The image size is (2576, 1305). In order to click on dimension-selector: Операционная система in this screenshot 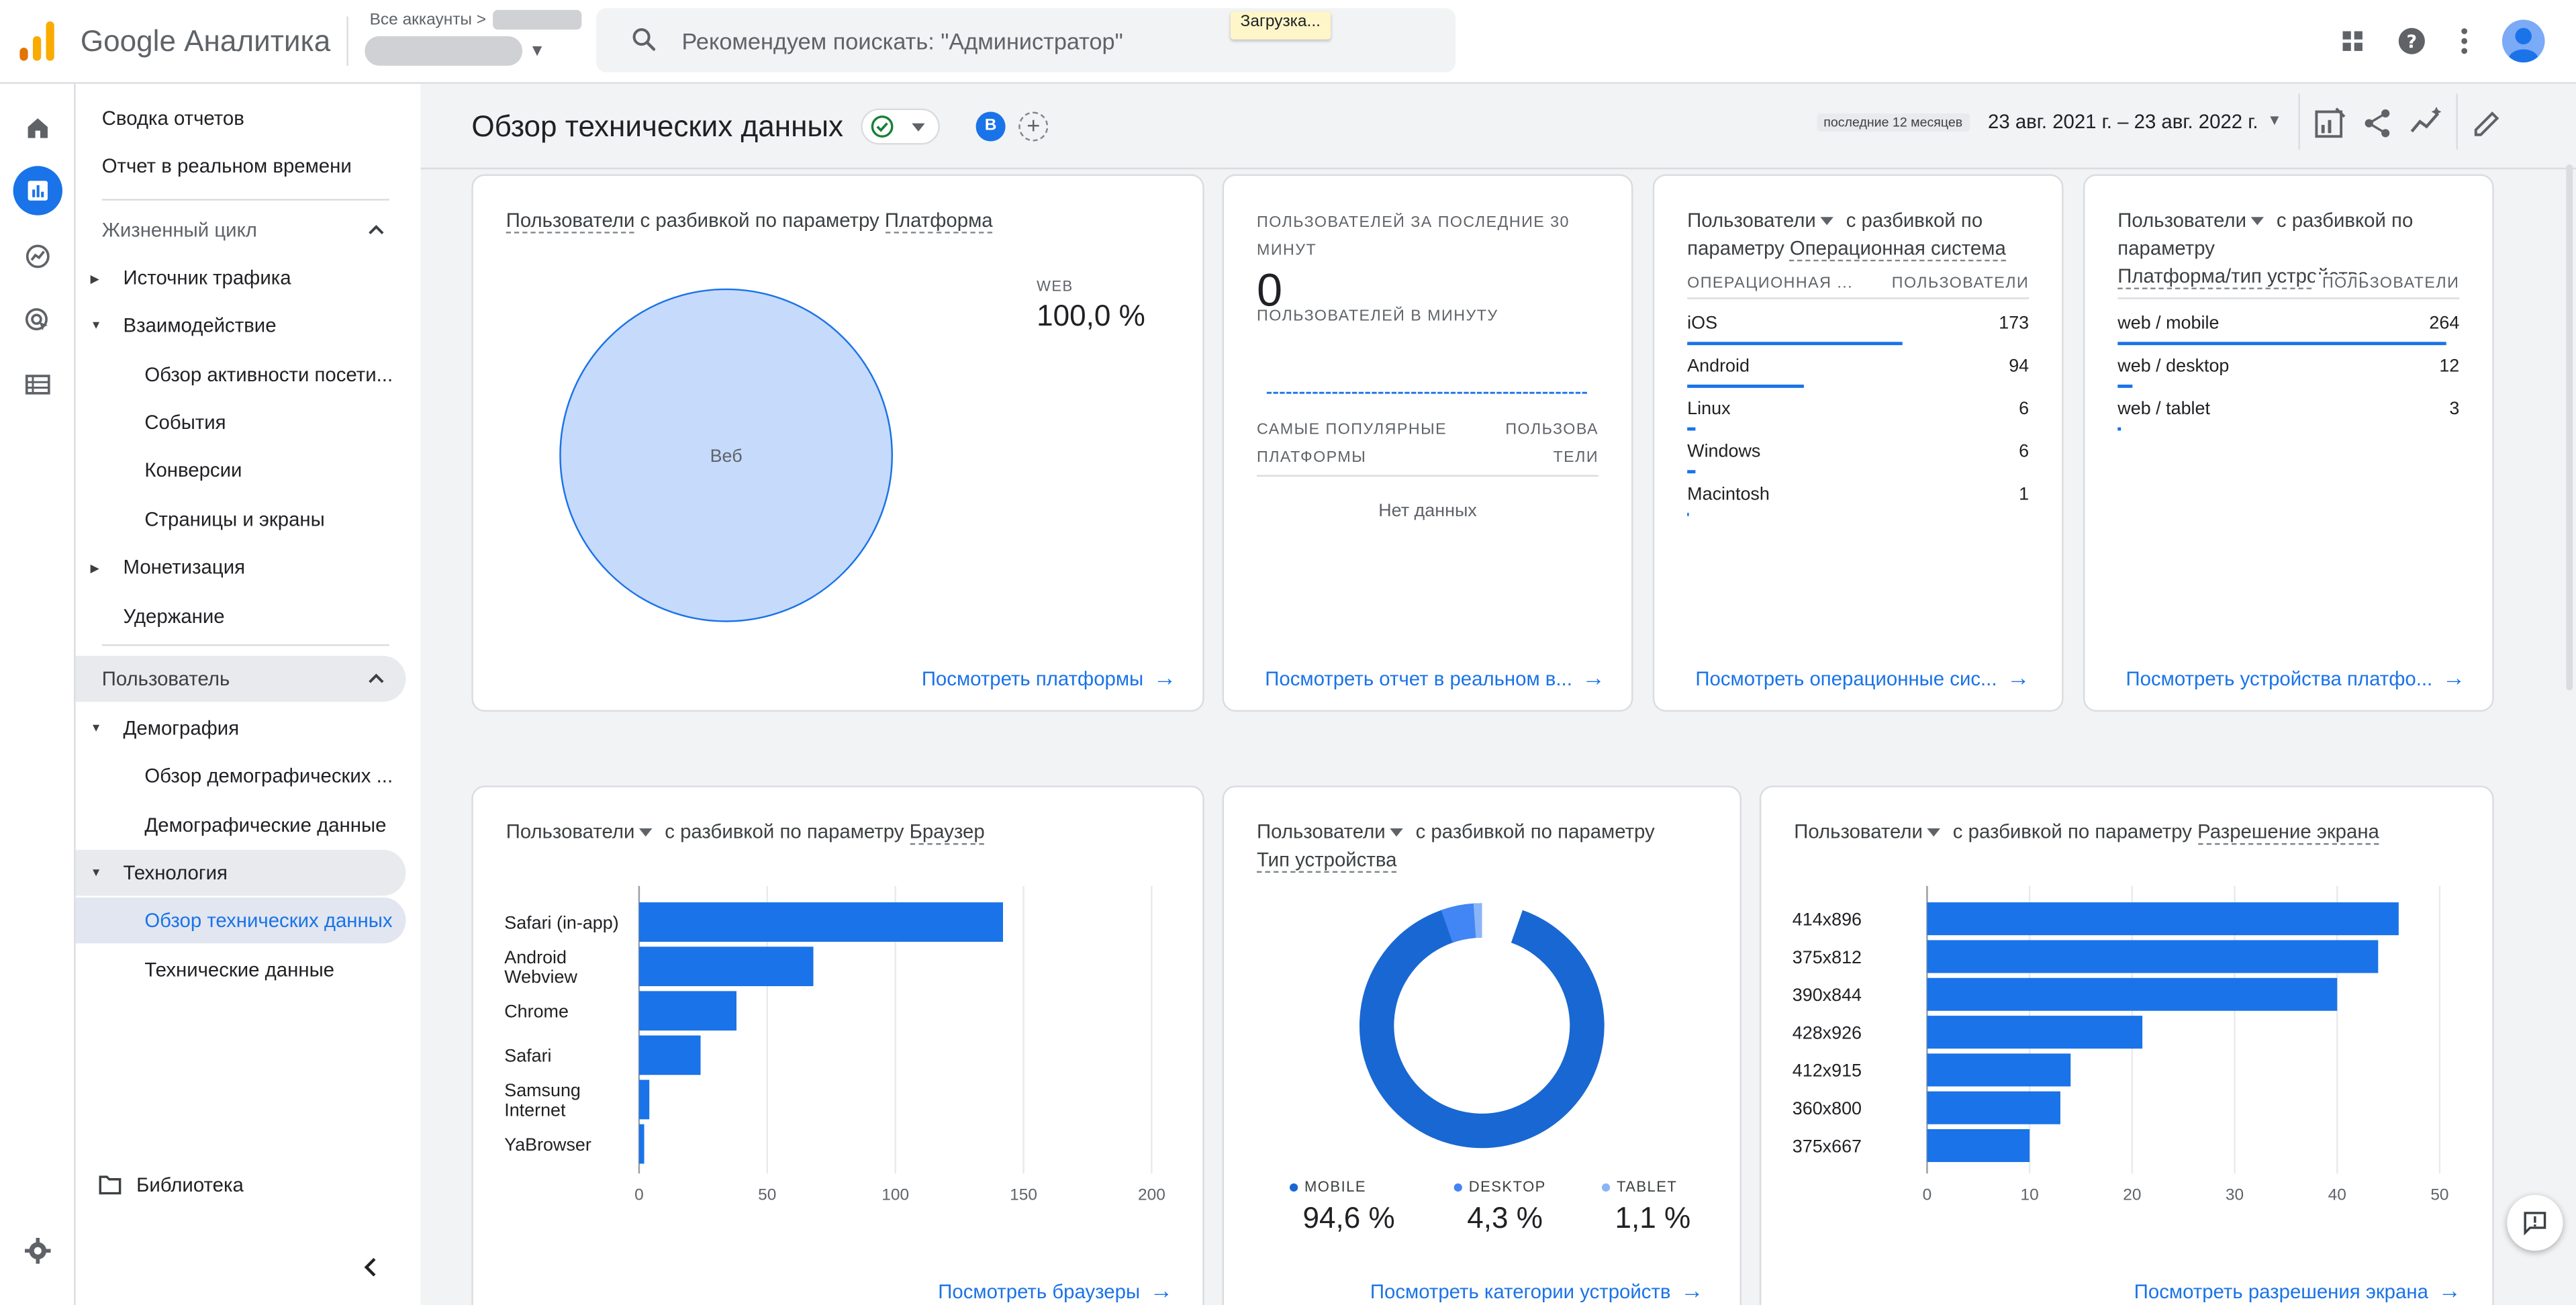, I will do `click(1898, 249)`.